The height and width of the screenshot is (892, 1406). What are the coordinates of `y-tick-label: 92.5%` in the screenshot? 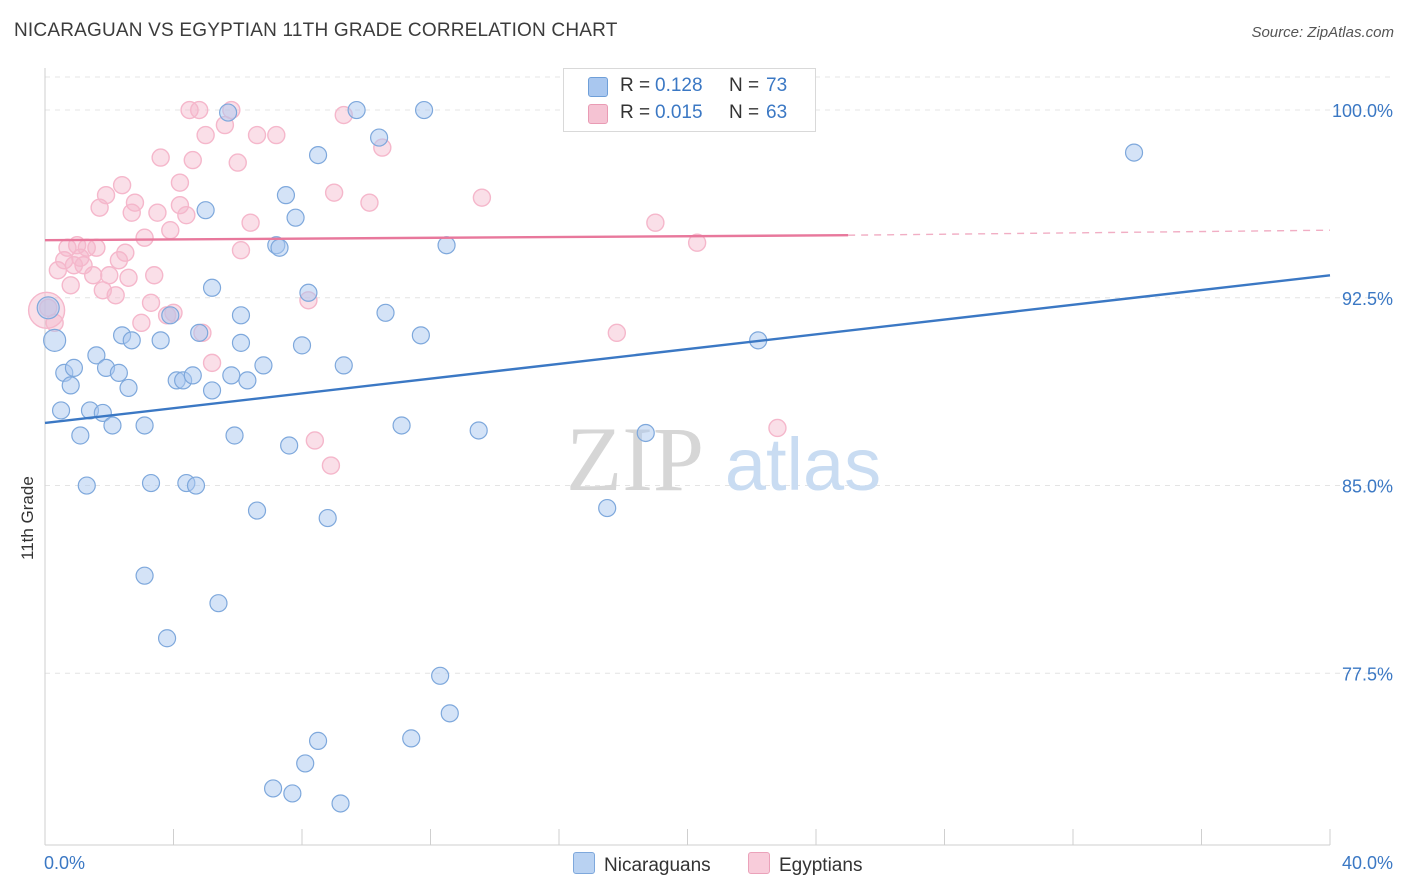 It's located at (1367, 299).